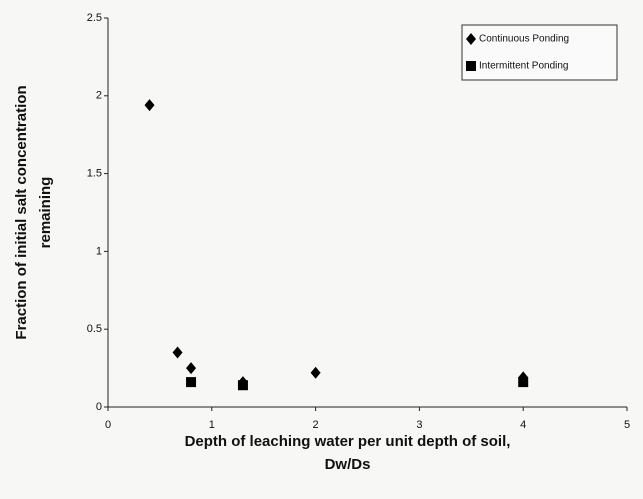 The width and height of the screenshot is (643, 499). Describe the element at coordinates (99, 96) in the screenshot. I see `y-tick-label: 2` at that location.